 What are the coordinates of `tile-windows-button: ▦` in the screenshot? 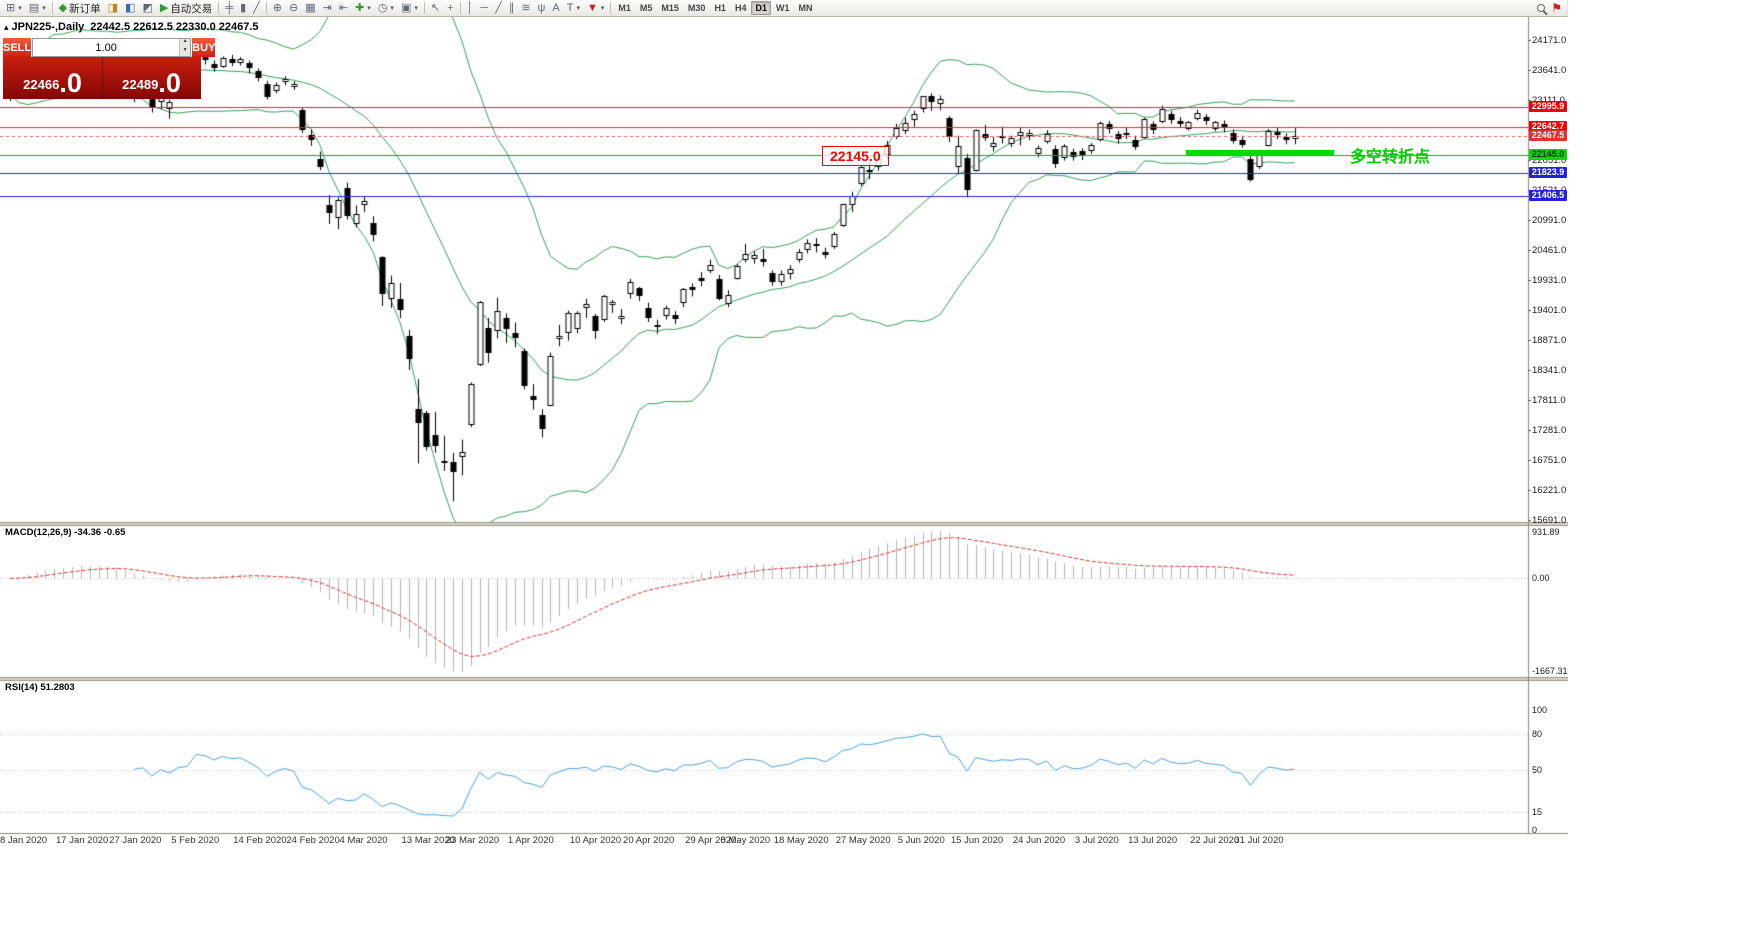 It's located at (310, 8).